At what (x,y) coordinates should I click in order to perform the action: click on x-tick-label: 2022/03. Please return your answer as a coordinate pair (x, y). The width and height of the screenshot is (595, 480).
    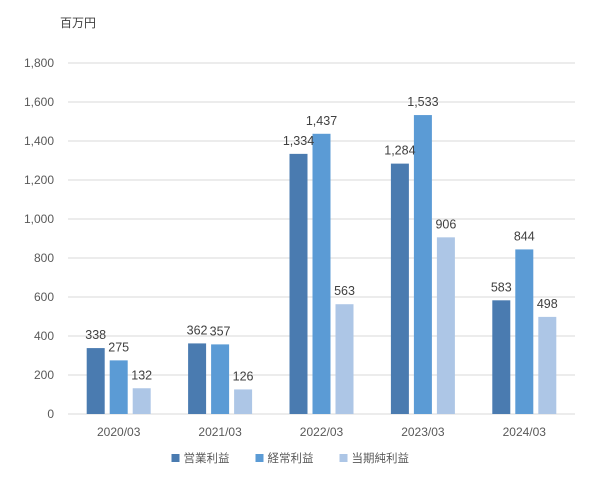
    Looking at the image, I should click on (322, 432).